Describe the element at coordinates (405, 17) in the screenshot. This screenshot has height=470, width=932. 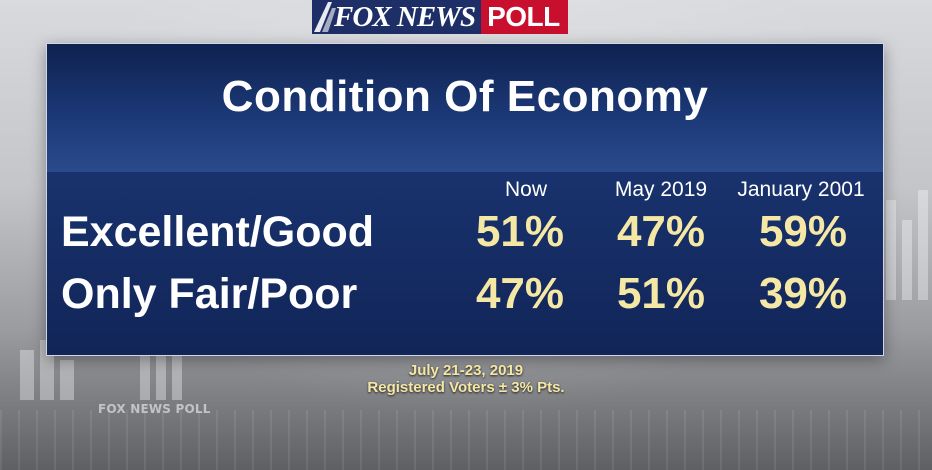
I see `logo-fox-text: FOX NEWS` at that location.